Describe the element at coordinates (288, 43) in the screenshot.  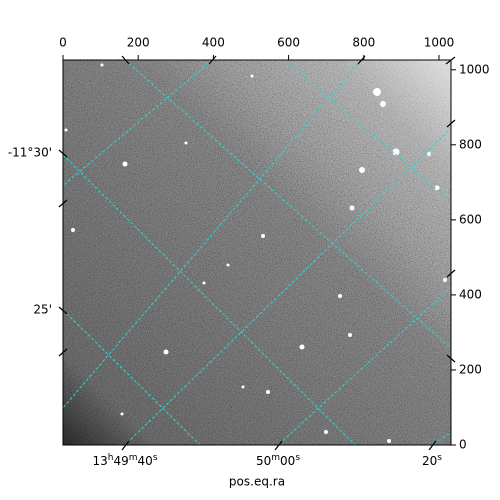
I see `x-tick-label: 600` at that location.